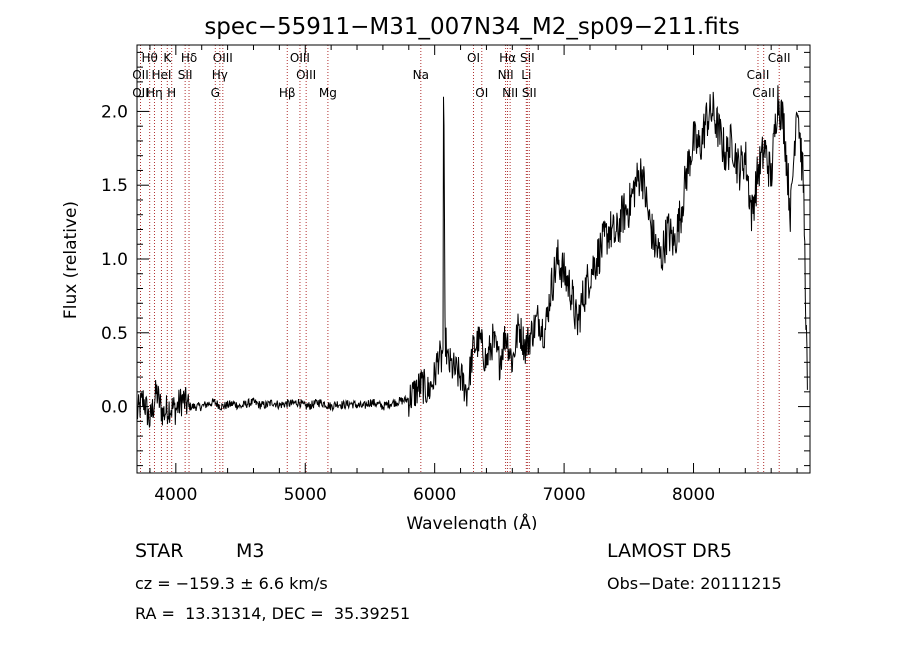  Describe the element at coordinates (250, 551) in the screenshot. I see `object-subclass: M3` at that location.